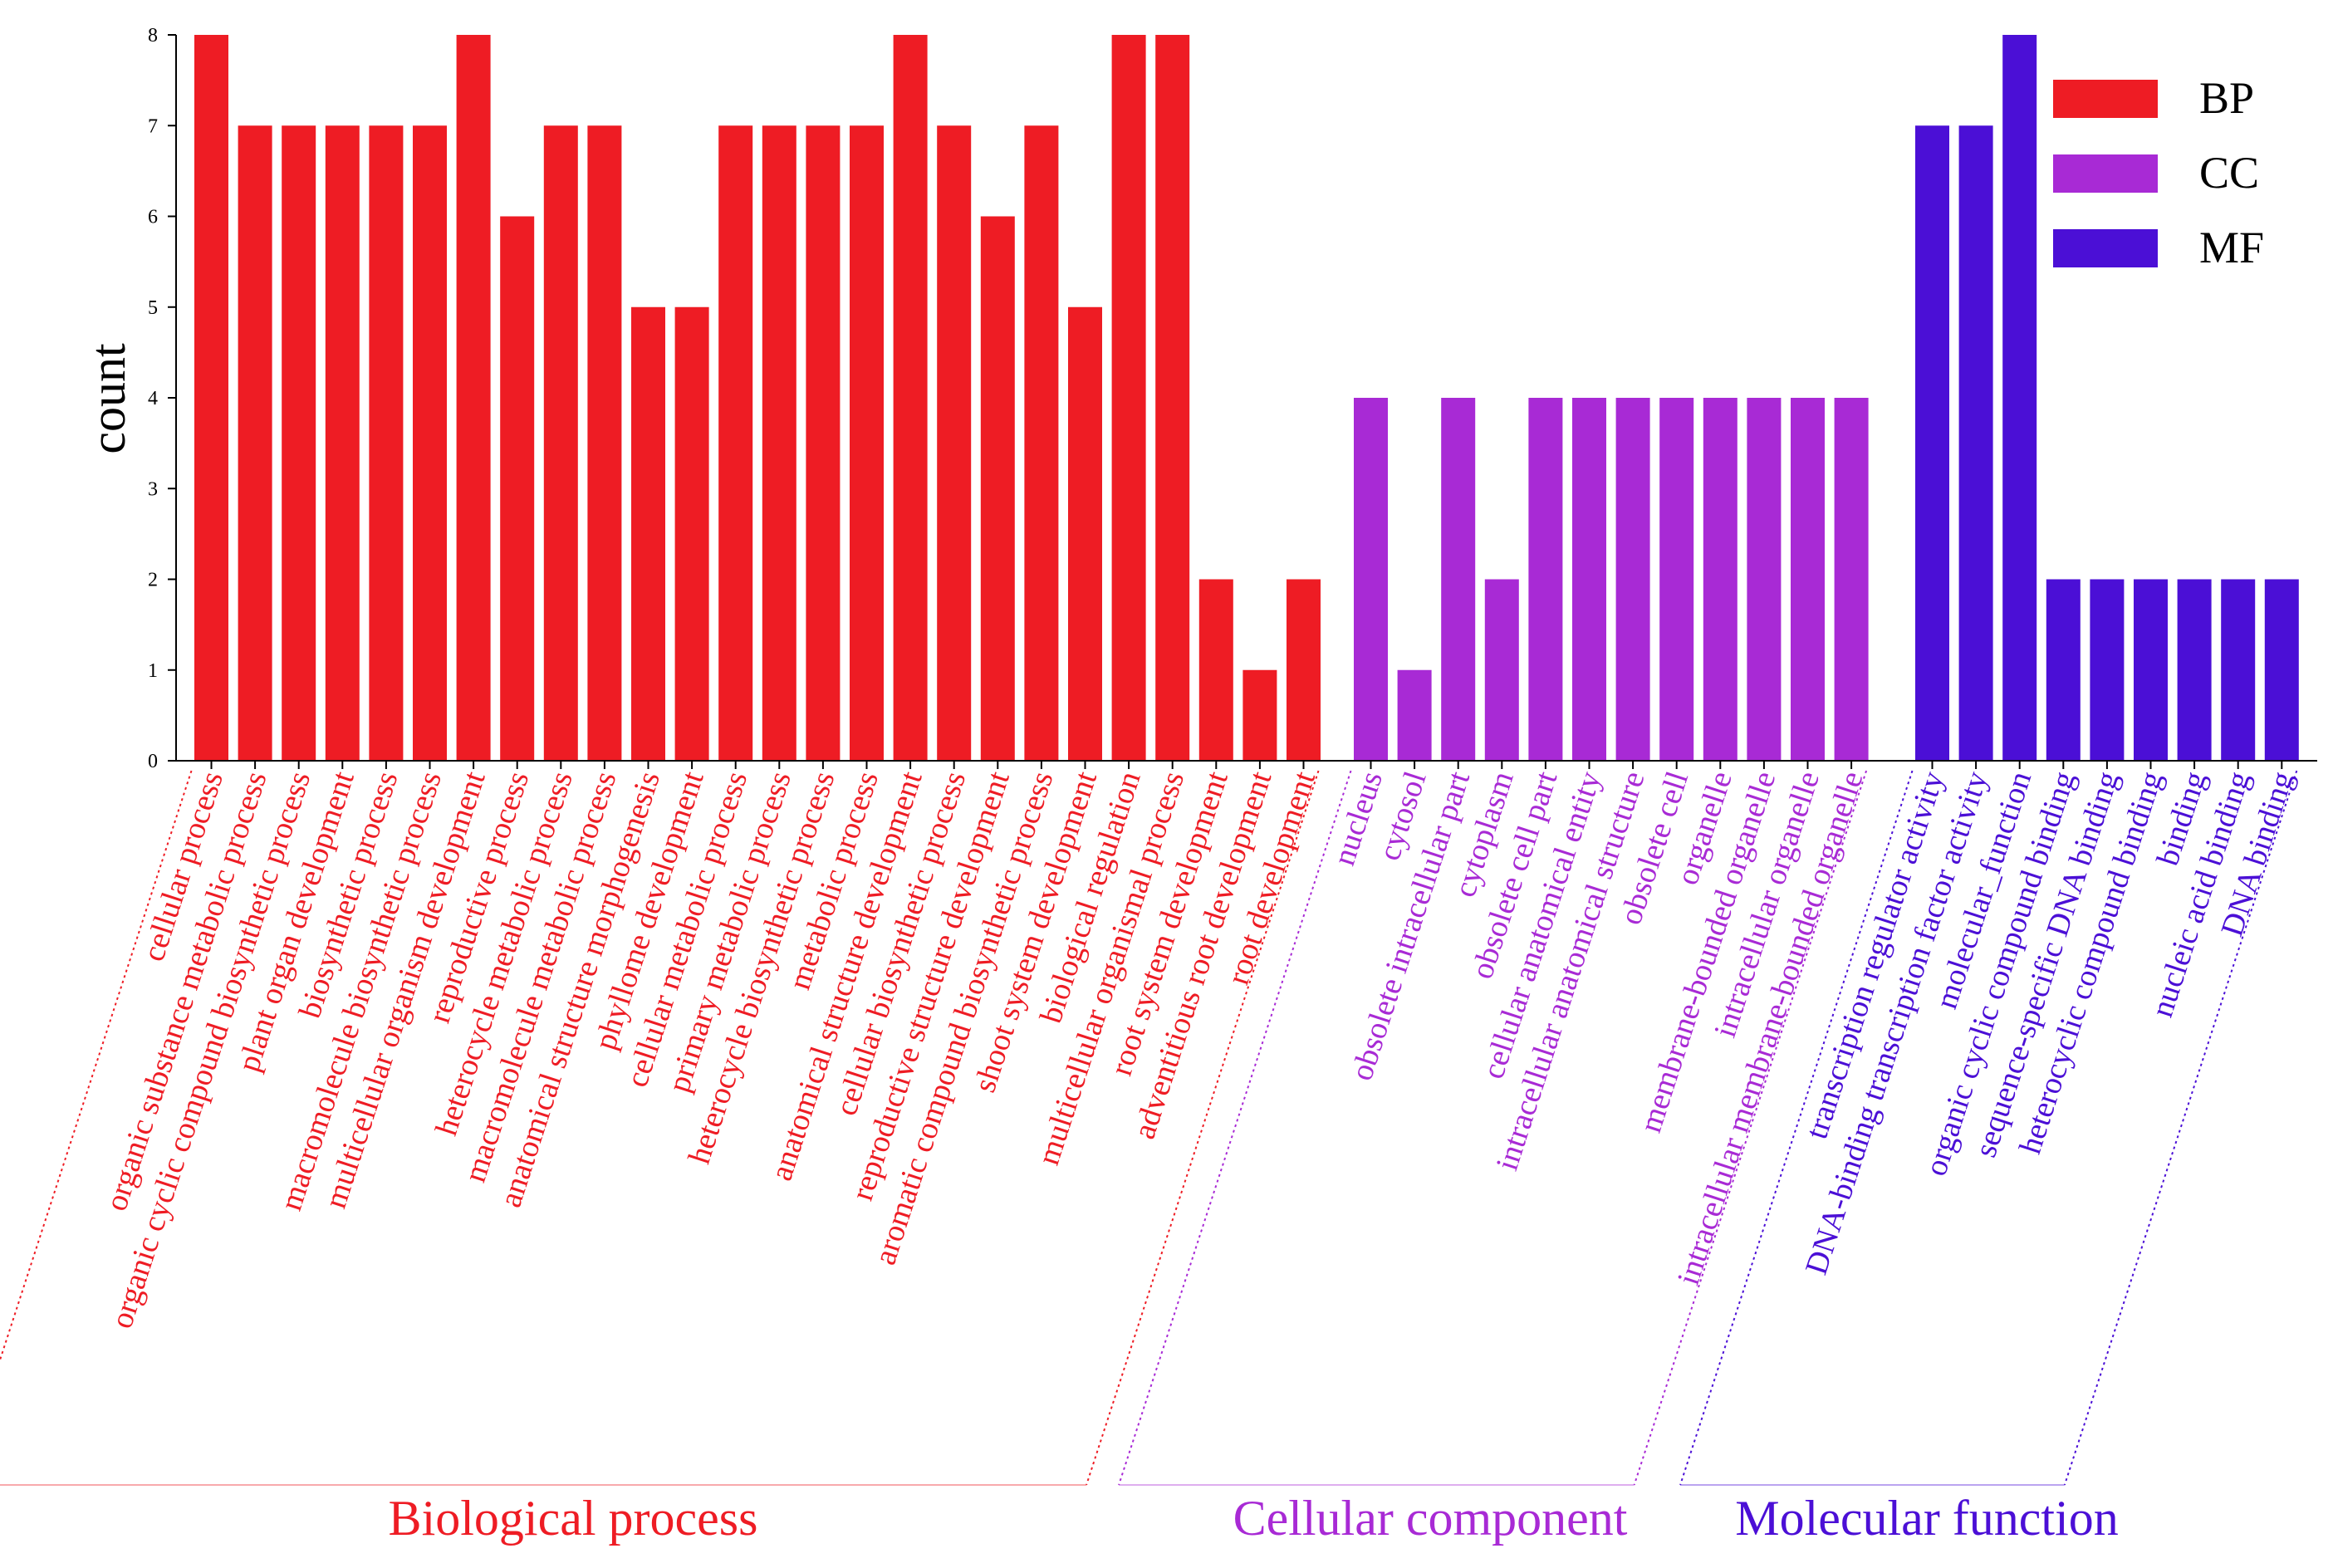 The image size is (2333, 1568). Describe the element at coordinates (867, 443) in the screenshot. I see `bar-bp-metabolic-process` at that location.